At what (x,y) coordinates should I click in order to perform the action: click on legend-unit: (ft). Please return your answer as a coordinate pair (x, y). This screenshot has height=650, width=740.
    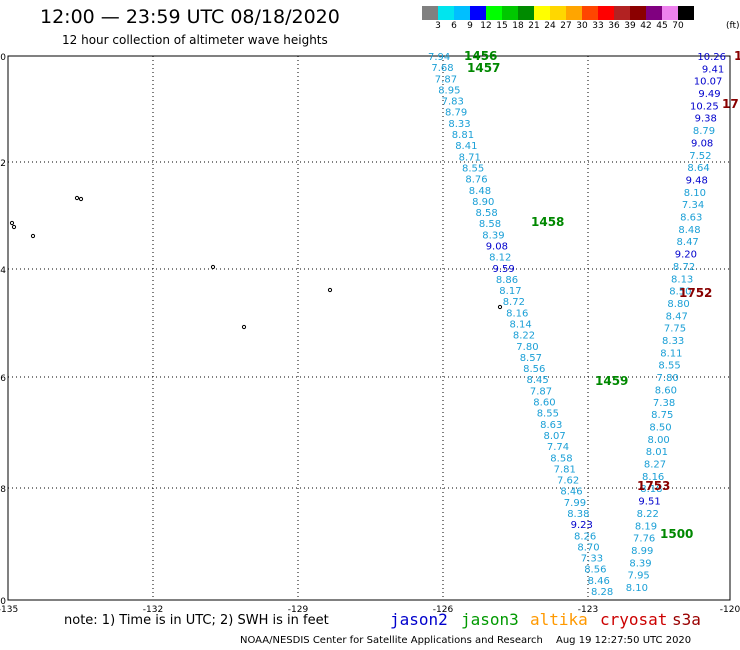
    Looking at the image, I should click on (733, 26).